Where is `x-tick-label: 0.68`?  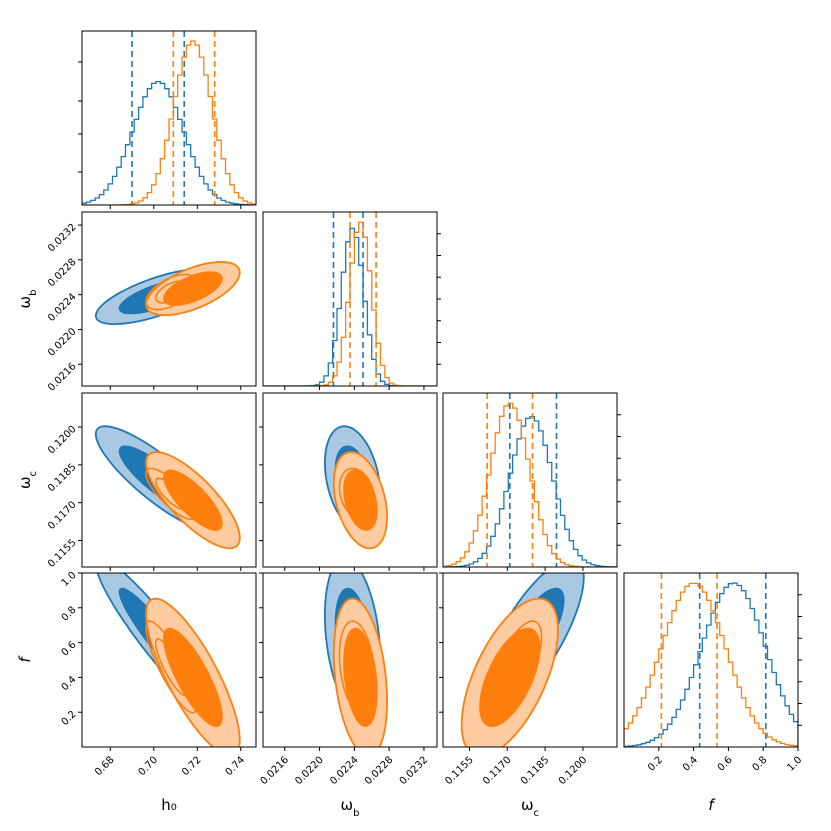
x-tick-label: 0.68 is located at coordinates (105, 767).